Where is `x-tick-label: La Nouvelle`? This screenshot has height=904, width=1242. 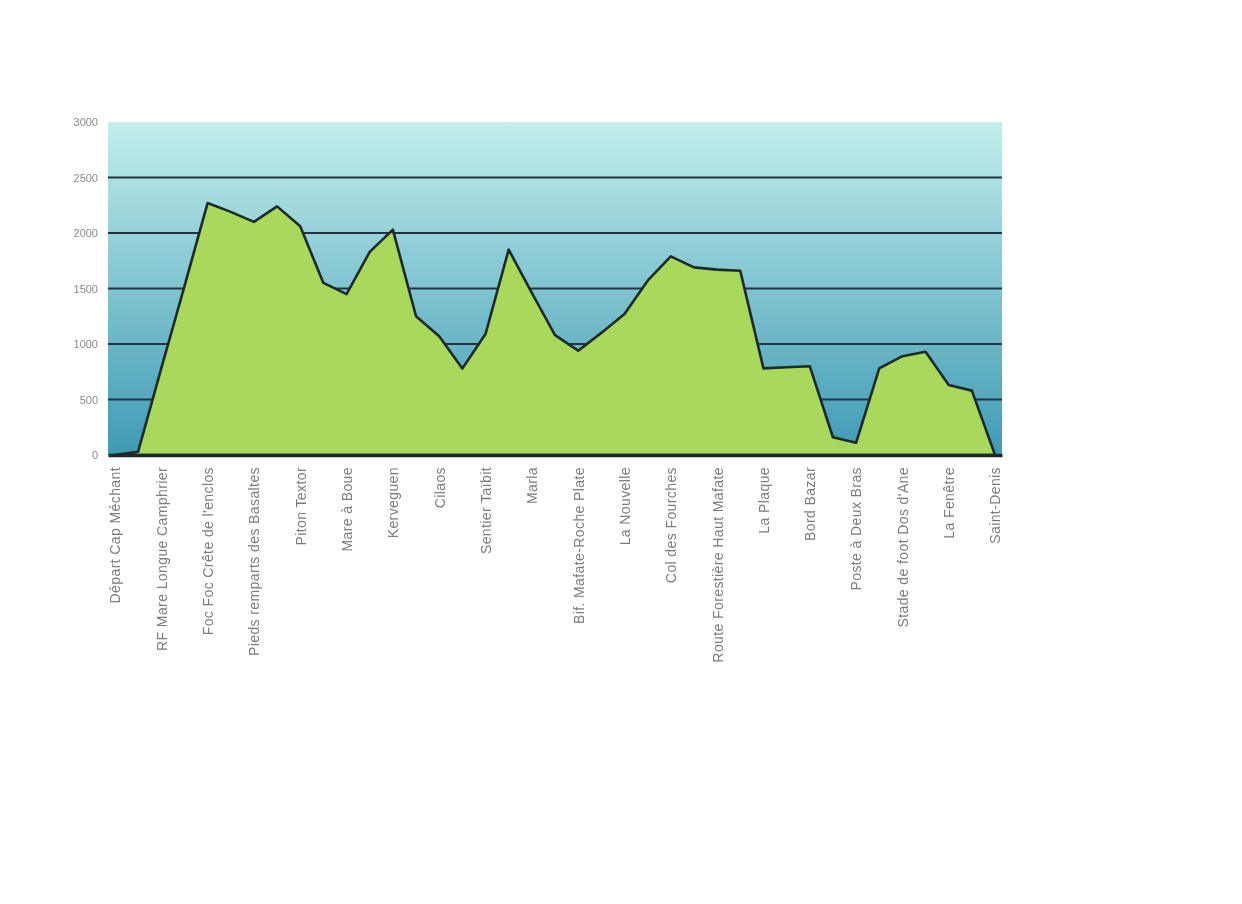 x-tick-label: La Nouvelle is located at coordinates (624, 506).